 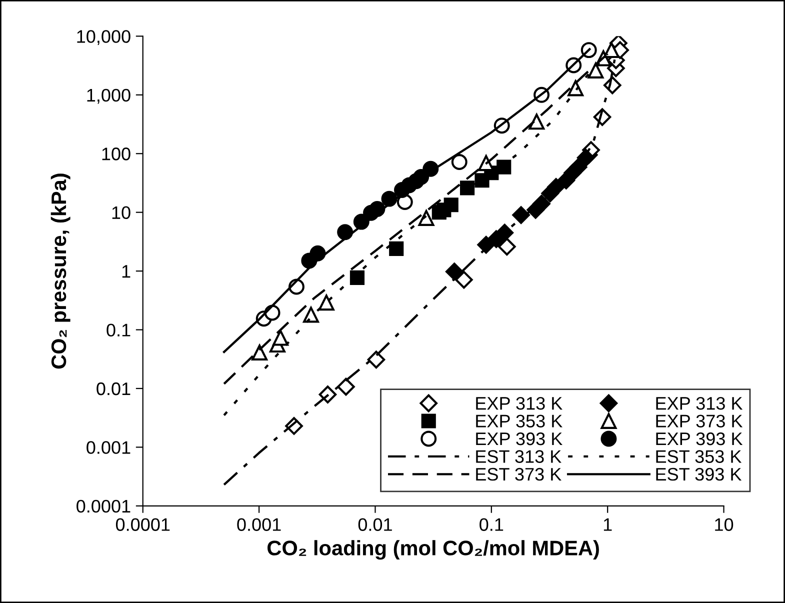 What do you see at coordinates (108, 447) in the screenshot?
I see `y-tick-label: 0.001` at bounding box center [108, 447].